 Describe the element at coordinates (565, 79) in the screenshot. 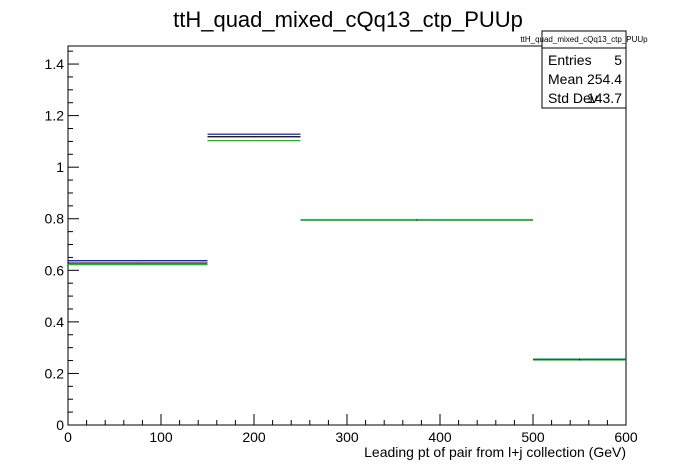

I see `stats-label: Mean` at that location.